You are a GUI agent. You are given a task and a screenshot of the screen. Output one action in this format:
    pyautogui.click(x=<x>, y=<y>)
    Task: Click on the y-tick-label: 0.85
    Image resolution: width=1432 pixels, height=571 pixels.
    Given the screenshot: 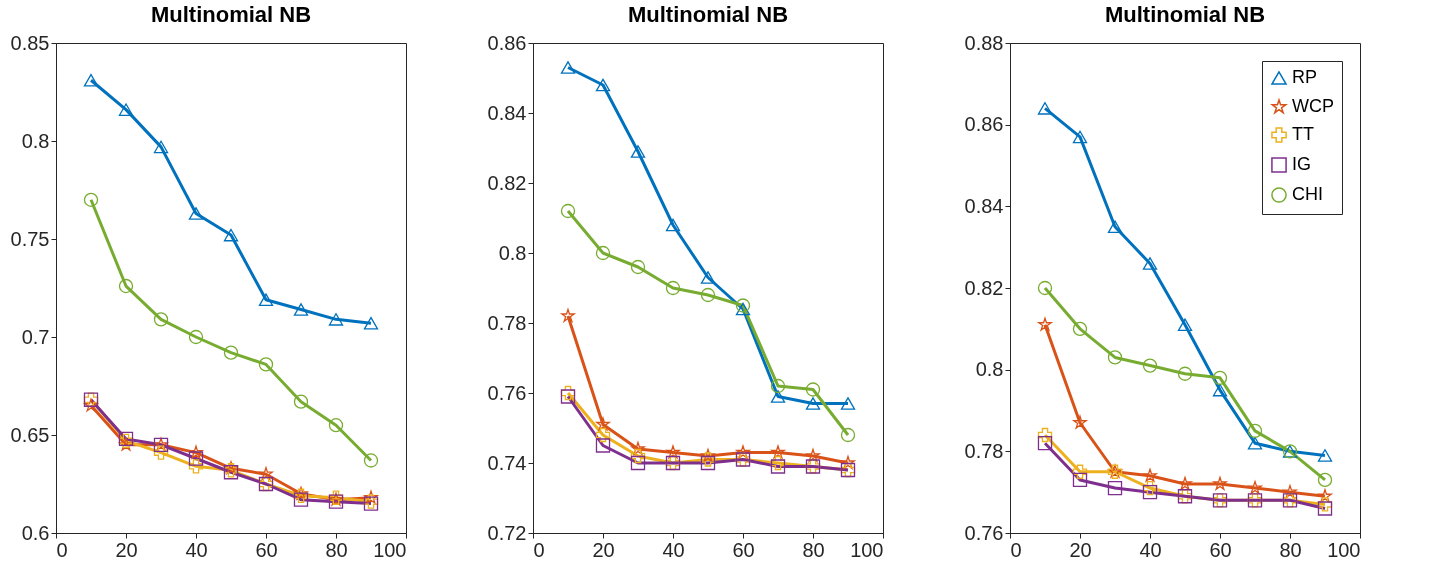 What is the action you would take?
    pyautogui.click(x=30, y=42)
    